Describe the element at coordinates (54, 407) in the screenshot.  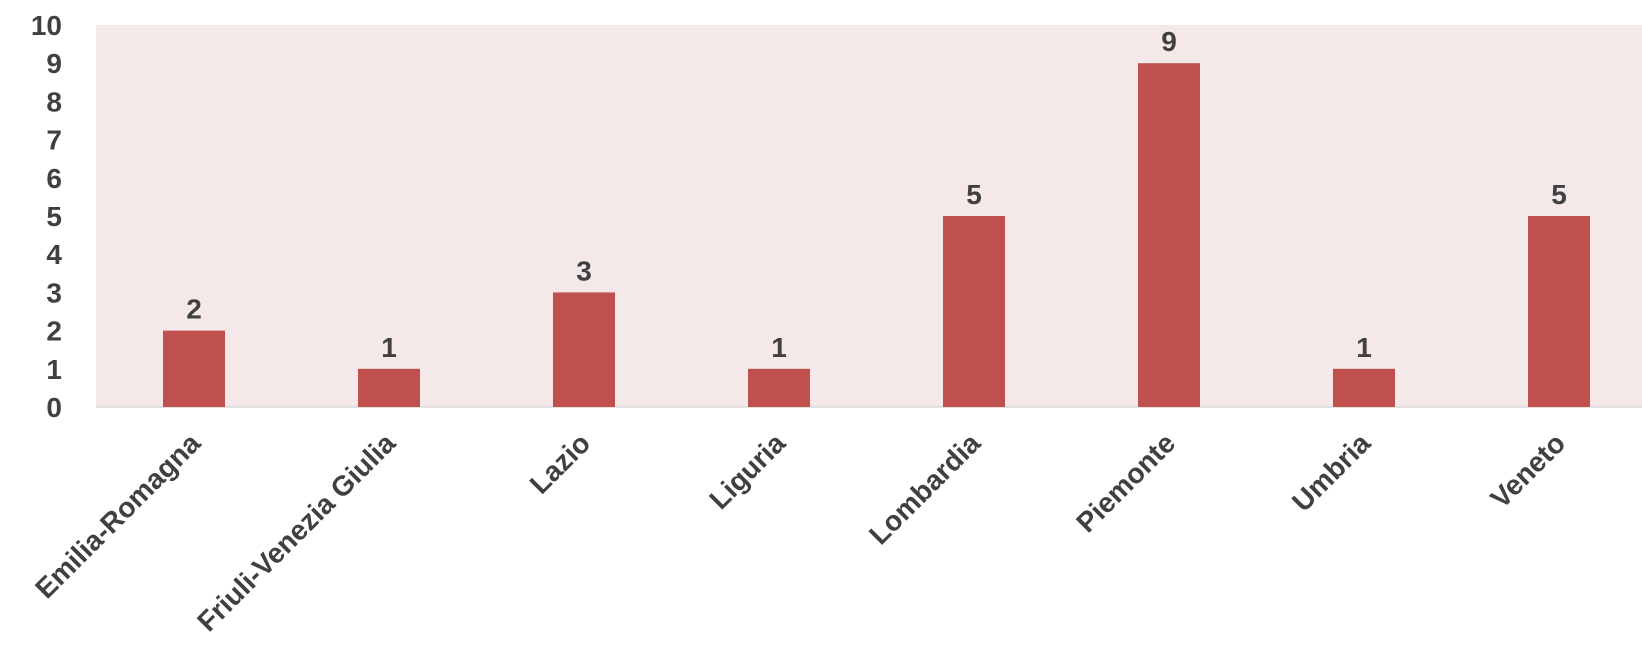
I see `y-tick-label: 0` at that location.